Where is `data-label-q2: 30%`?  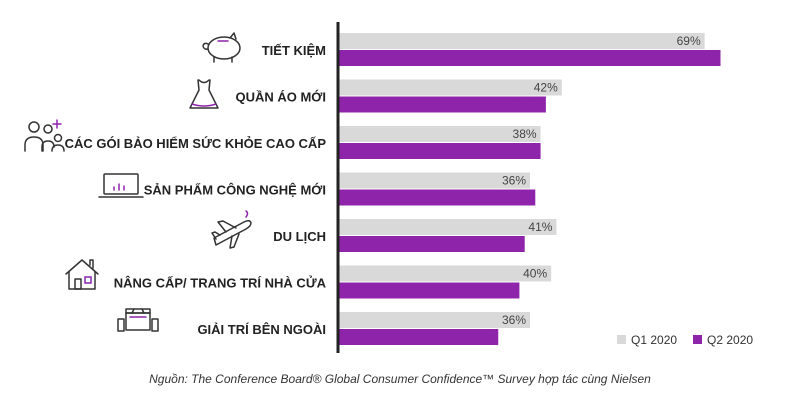 data-label-q2: 30% is located at coordinates (482, 337).